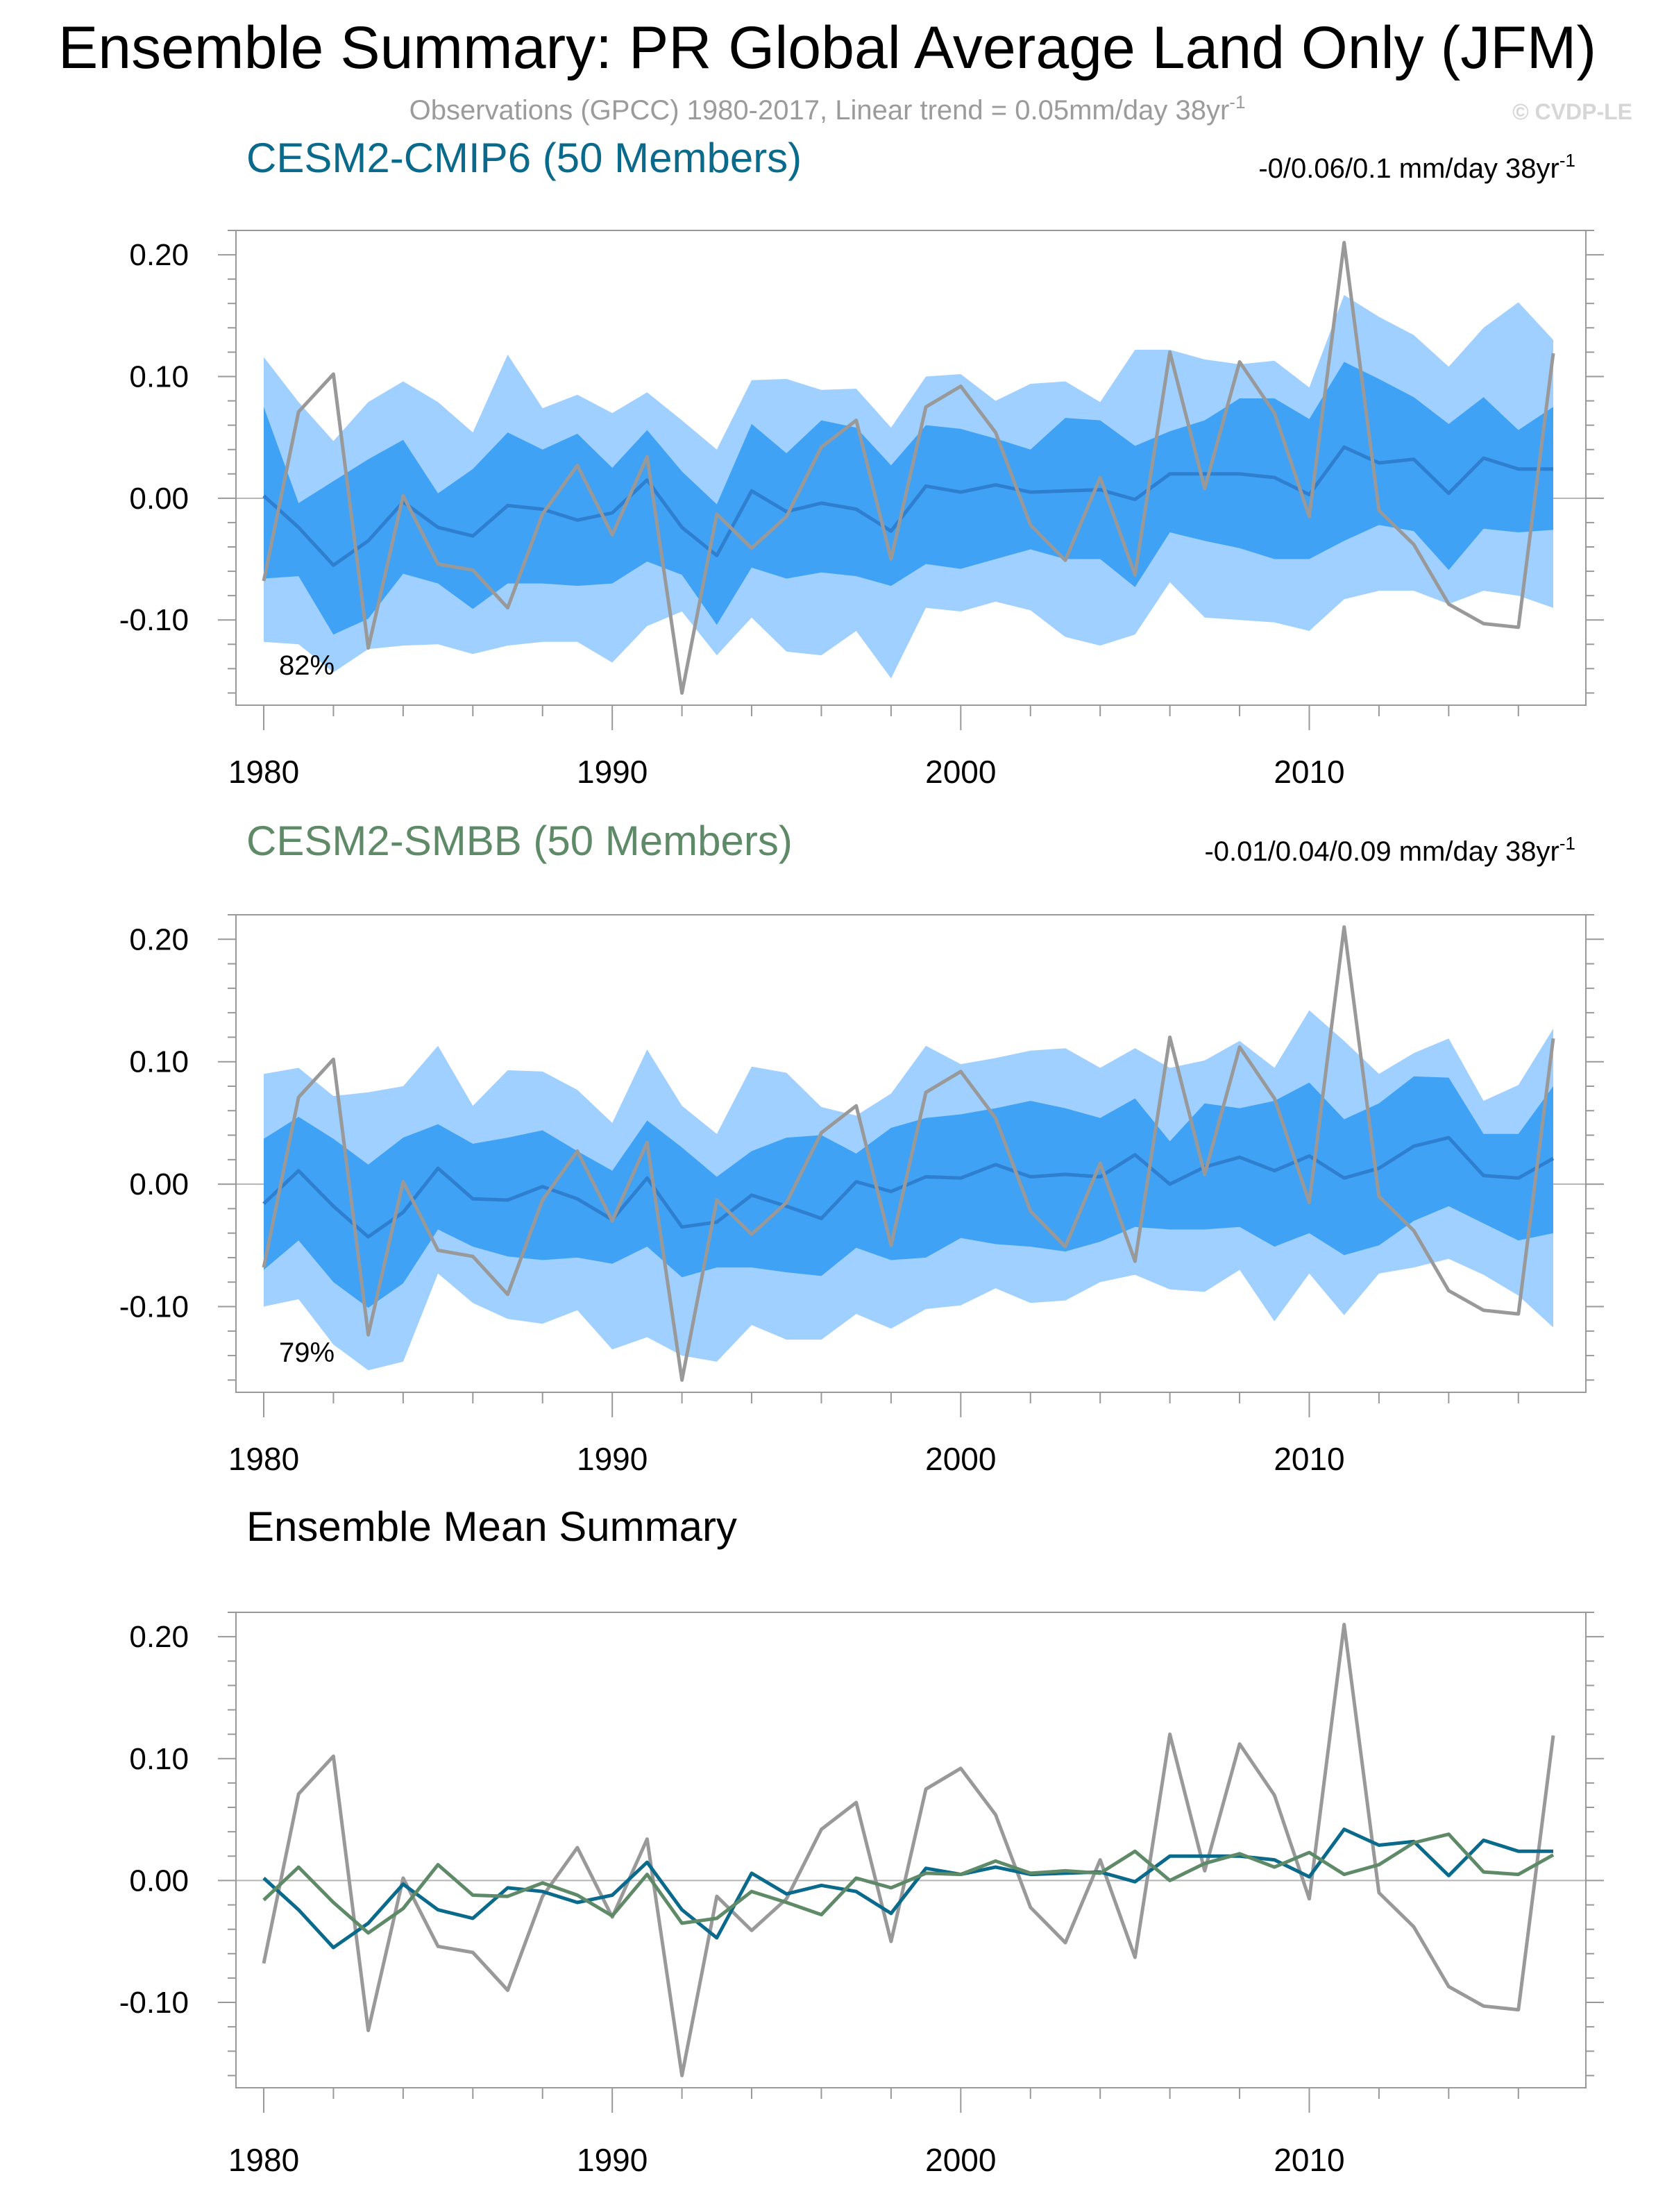 This screenshot has width=1674, height=2212. Describe the element at coordinates (154, 1307) in the screenshot. I see `smbb-ytick-label: -0.10` at that location.